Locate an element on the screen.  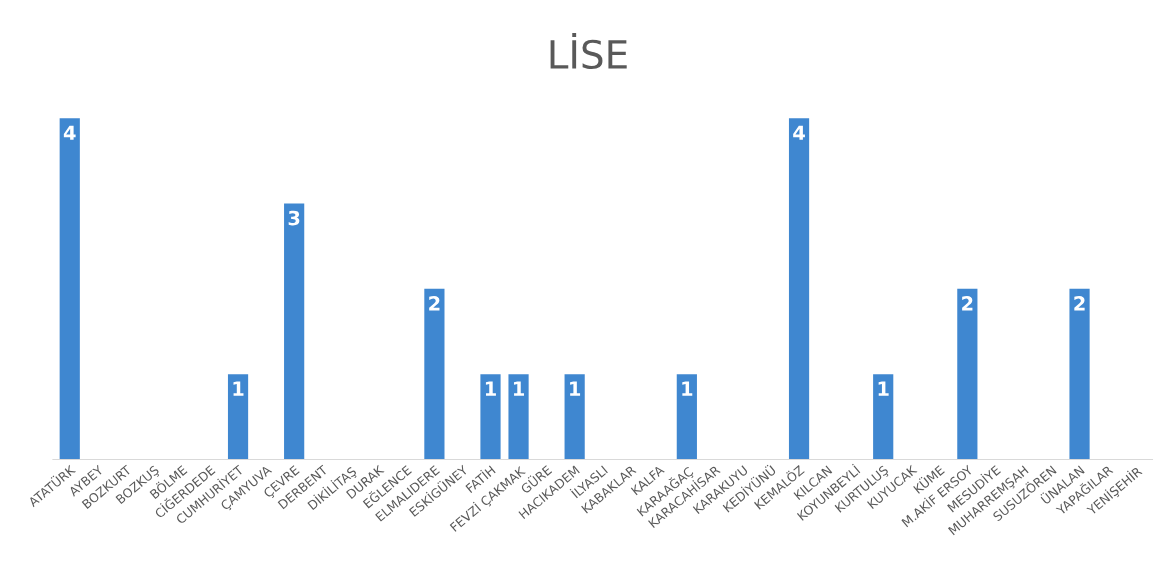
chart-title: LİSE is located at coordinates (588, 51).